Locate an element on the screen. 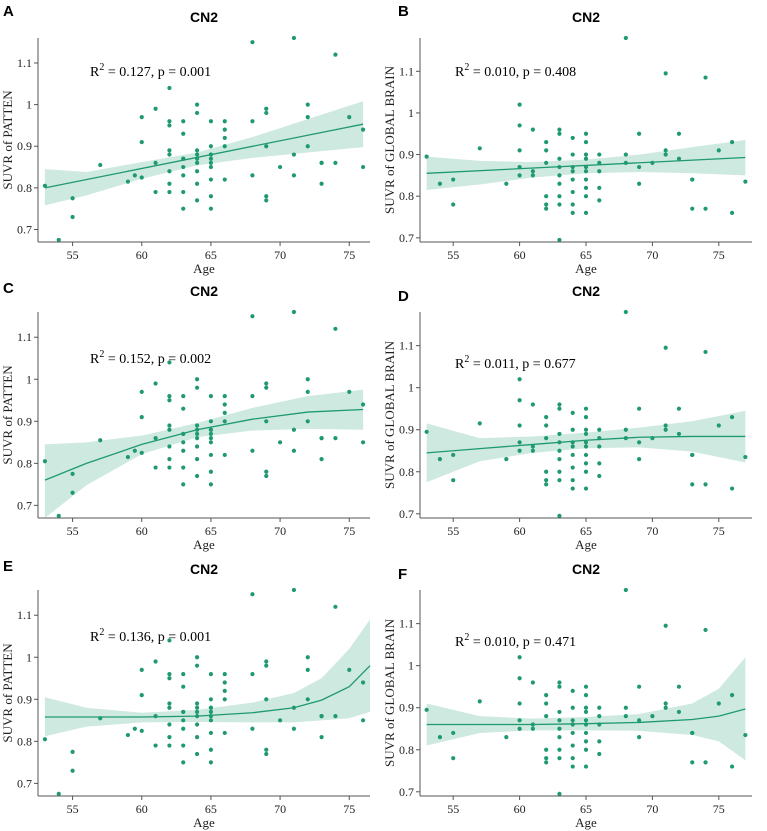  x-tick-label-f-0: 55 is located at coordinates (453, 809).